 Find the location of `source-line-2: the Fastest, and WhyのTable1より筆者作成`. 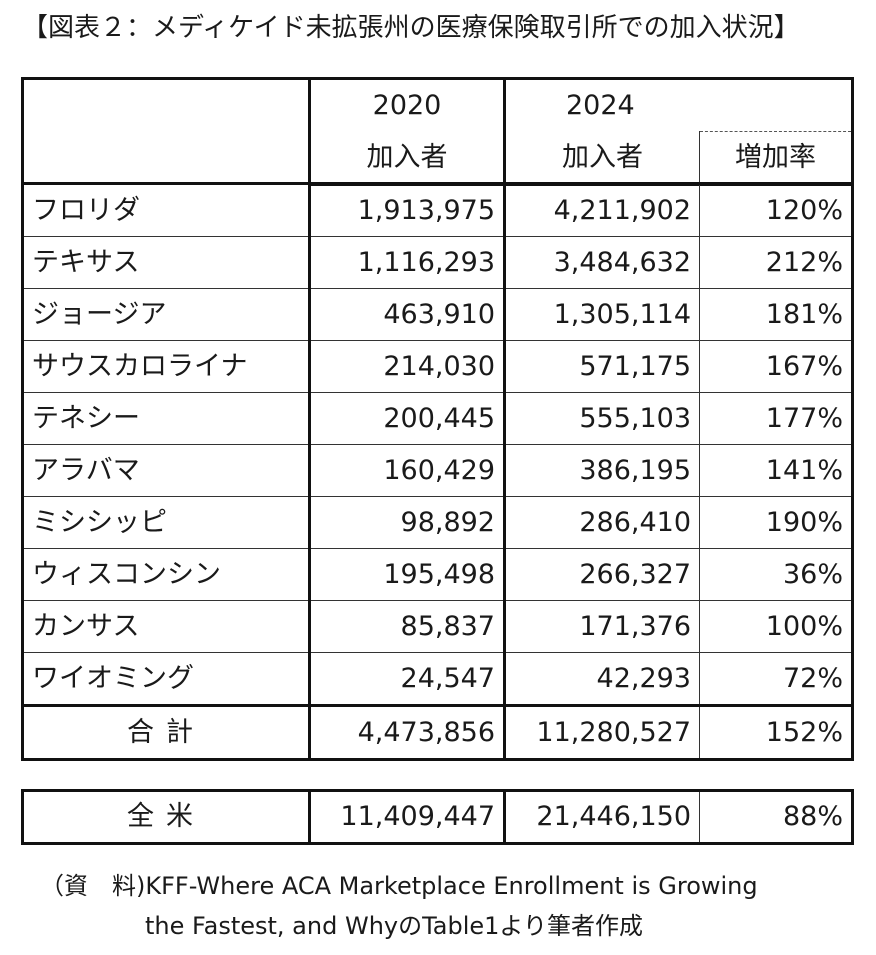

source-line-2: the Fastest, and WhyのTable1より筆者作成 is located at coordinates (394, 926).